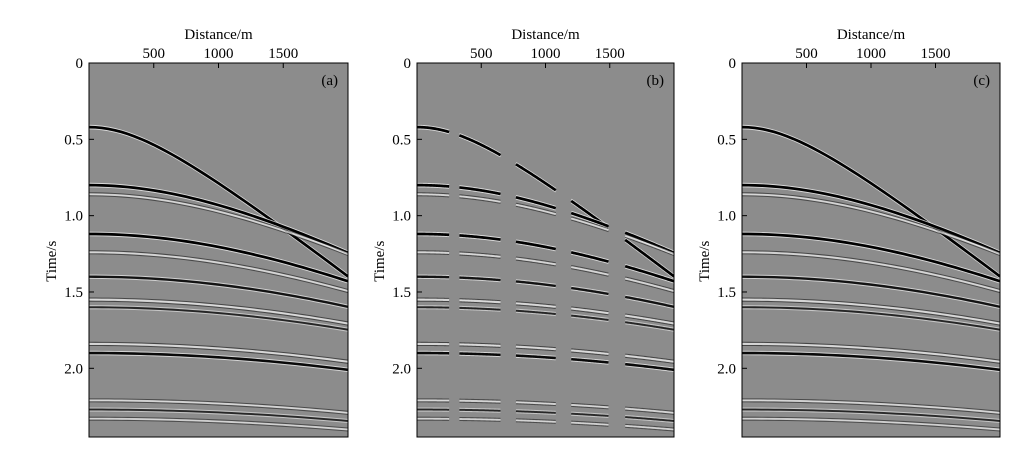 The image size is (1018, 458). I want to click on panel-label: (a), so click(329, 81).